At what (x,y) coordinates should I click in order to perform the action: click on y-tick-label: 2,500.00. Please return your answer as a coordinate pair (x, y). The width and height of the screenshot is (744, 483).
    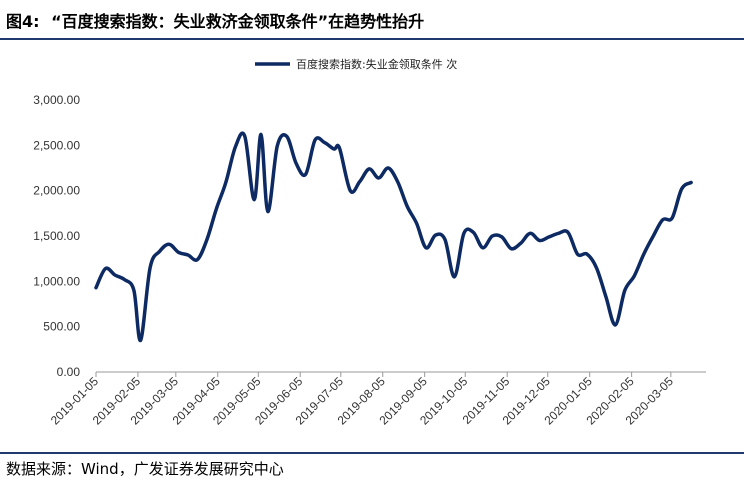
    Looking at the image, I should click on (56, 145).